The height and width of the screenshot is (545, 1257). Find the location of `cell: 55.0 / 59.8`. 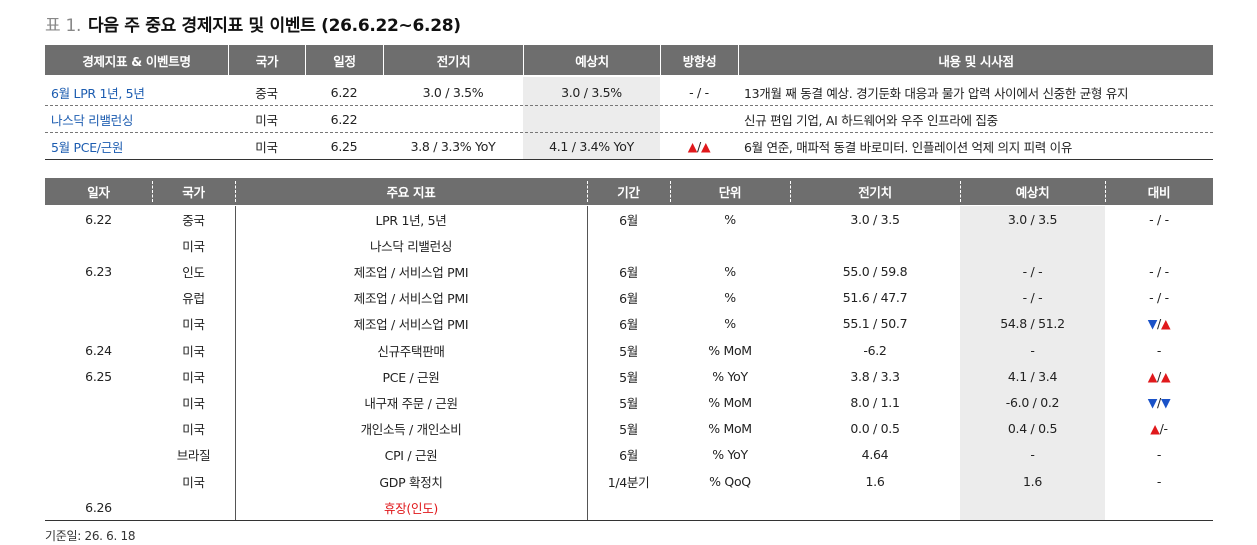

cell: 55.0 / 59.8 is located at coordinates (875, 271).